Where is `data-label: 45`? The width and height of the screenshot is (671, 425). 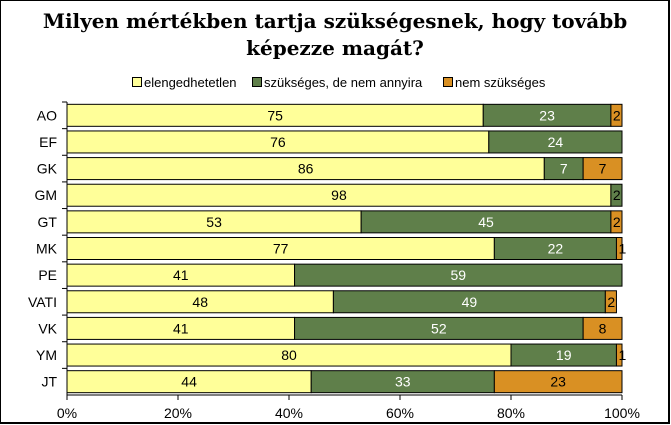
data-label: 45 is located at coordinates (486, 222).